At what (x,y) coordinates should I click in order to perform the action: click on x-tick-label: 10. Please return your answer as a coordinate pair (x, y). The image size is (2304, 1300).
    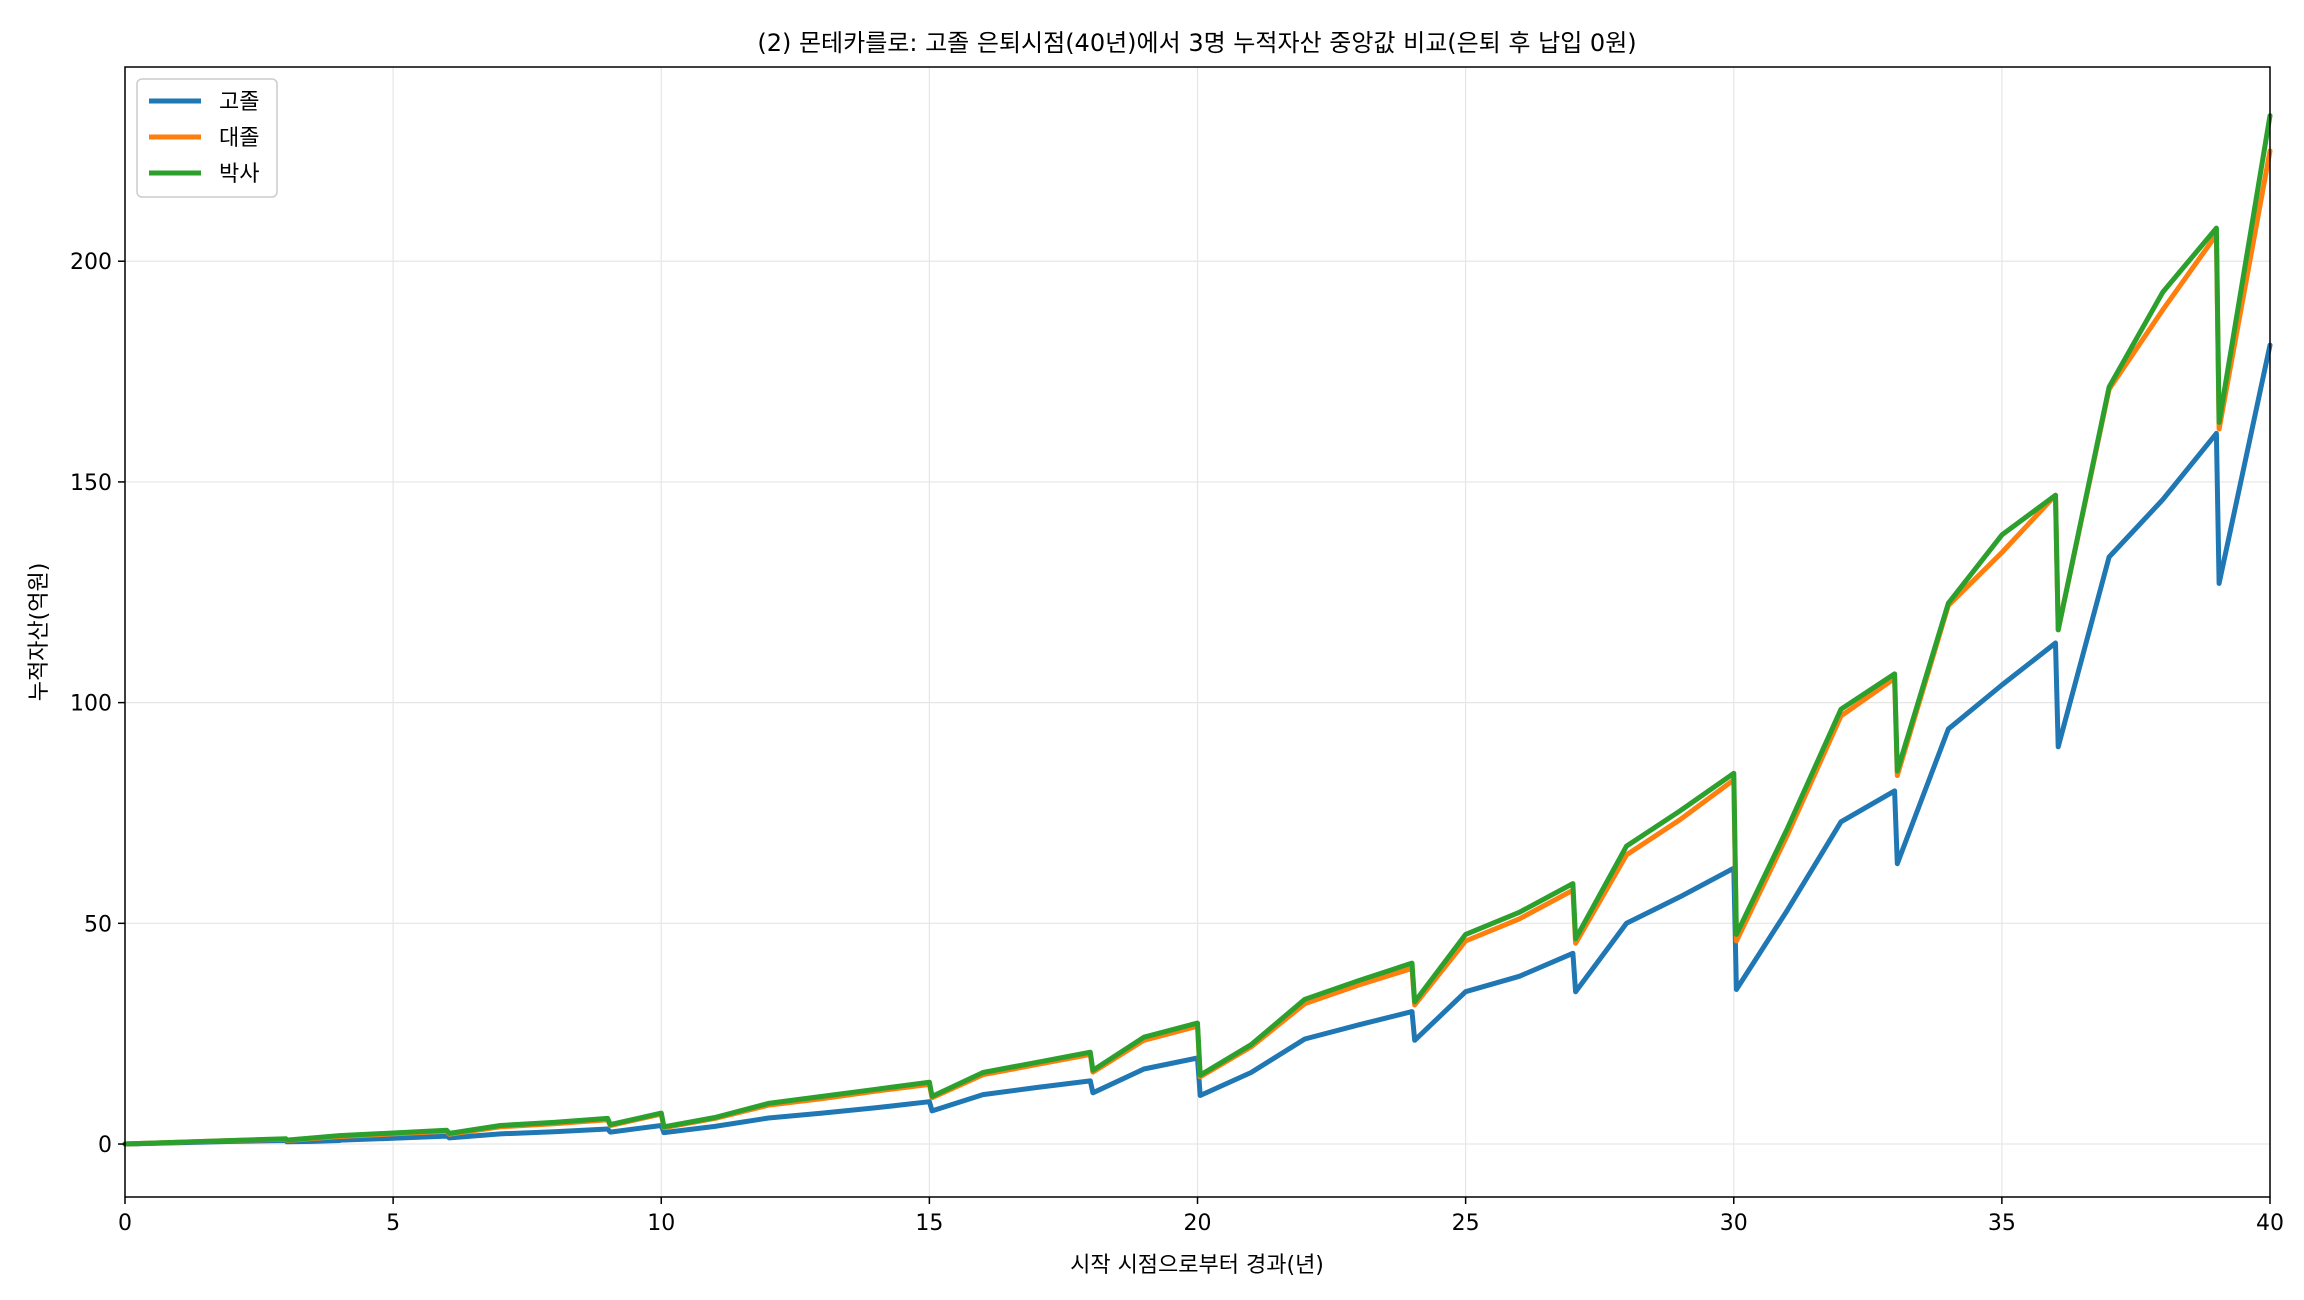
    Looking at the image, I should click on (661, 1223).